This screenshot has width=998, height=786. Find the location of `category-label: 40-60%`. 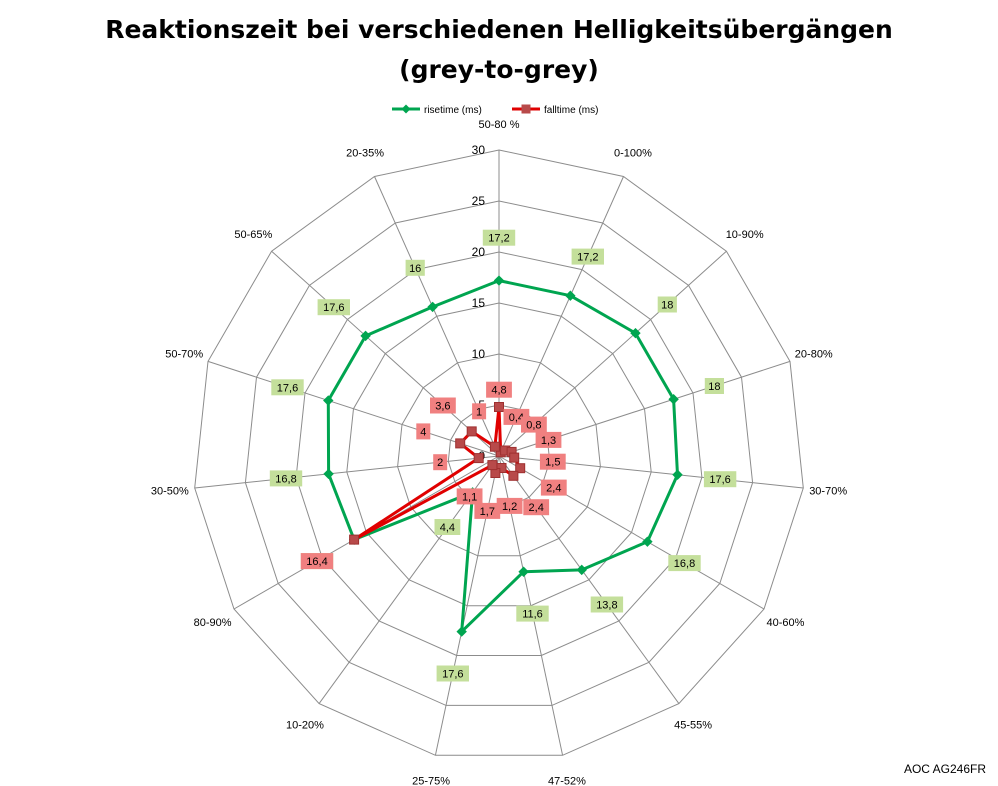

category-label: 40-60% is located at coordinates (786, 623).